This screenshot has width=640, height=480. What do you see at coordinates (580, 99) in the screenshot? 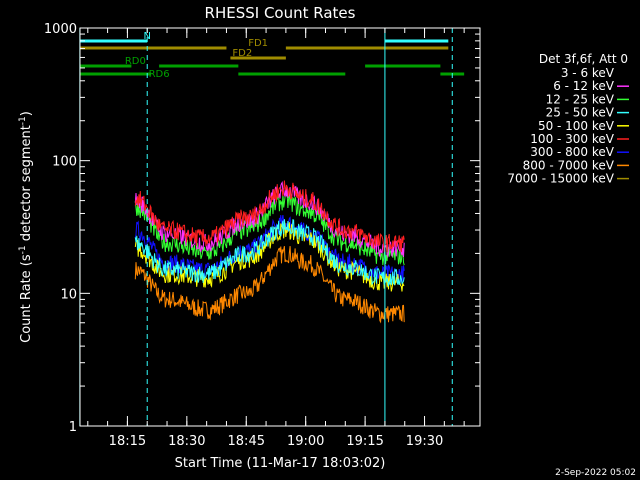
I see `legend-entry-label: 12 - 25 keV` at bounding box center [580, 99].